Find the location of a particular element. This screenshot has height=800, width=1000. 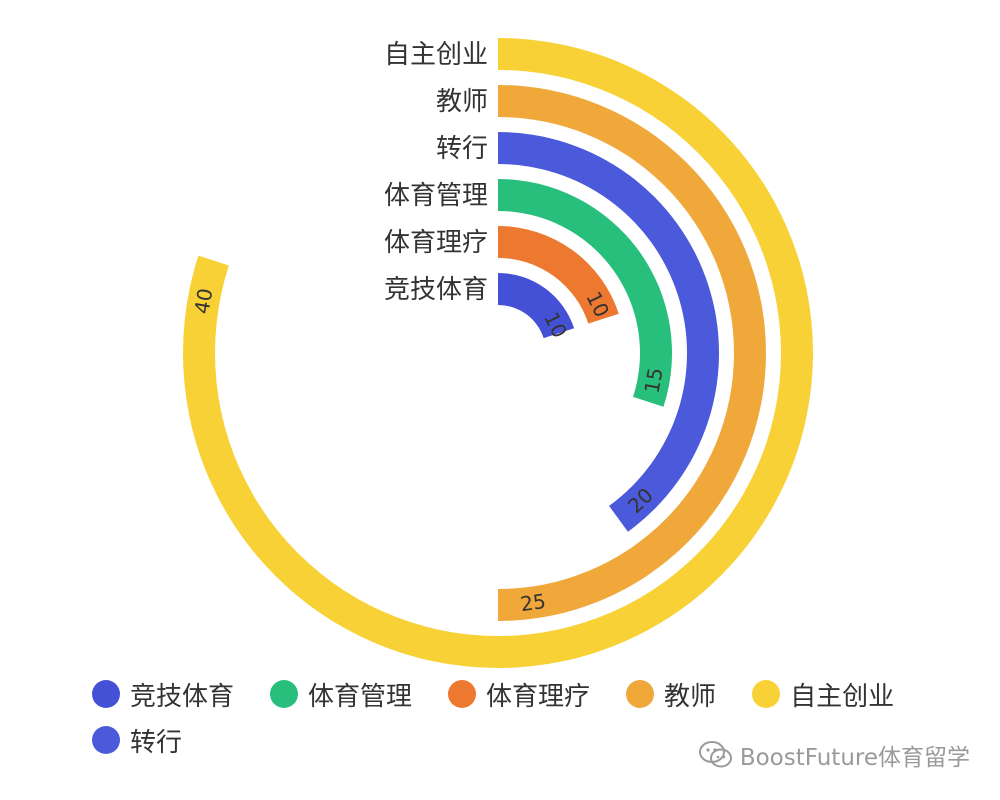

legend-label: 转行 is located at coordinates (156, 742).